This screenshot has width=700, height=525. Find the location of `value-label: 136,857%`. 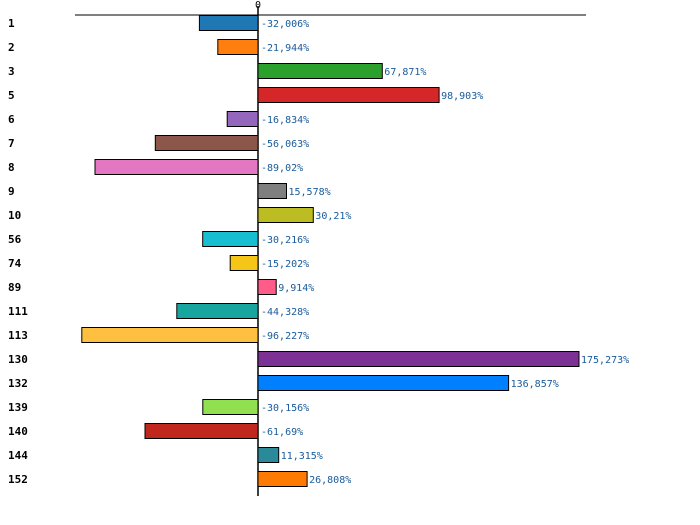

value-label: 136,857% is located at coordinates (535, 384).